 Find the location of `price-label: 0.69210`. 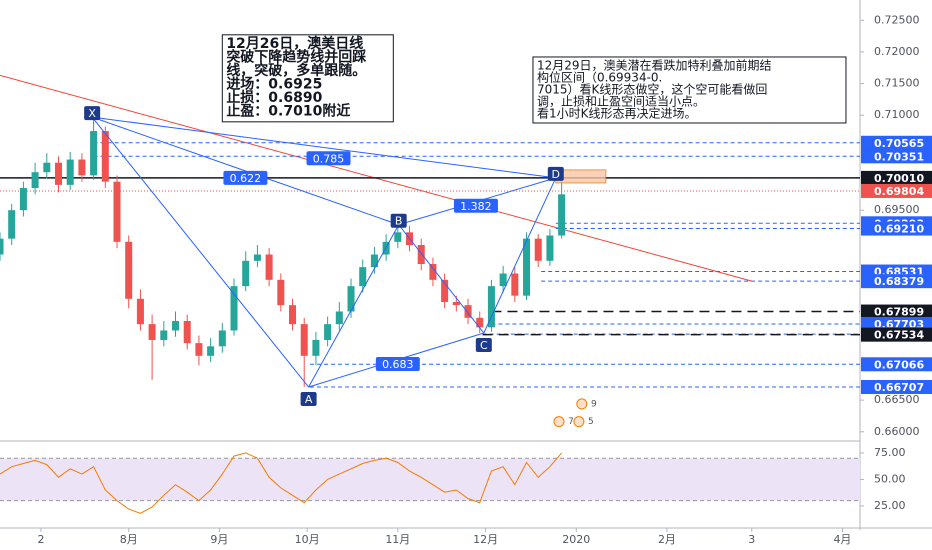

price-label: 0.69210 is located at coordinates (899, 229).